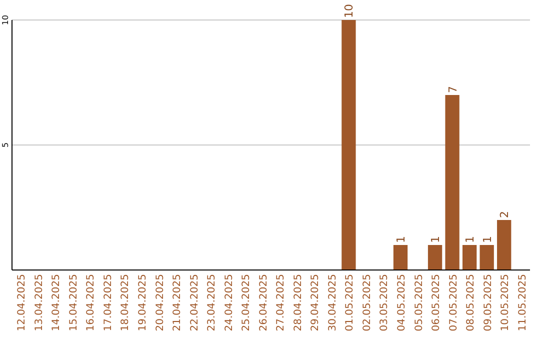 The width and height of the screenshot is (540, 340). Describe the element at coordinates (402, 303) in the screenshot. I see `x-tick-label: 04.05.2025` at that location.